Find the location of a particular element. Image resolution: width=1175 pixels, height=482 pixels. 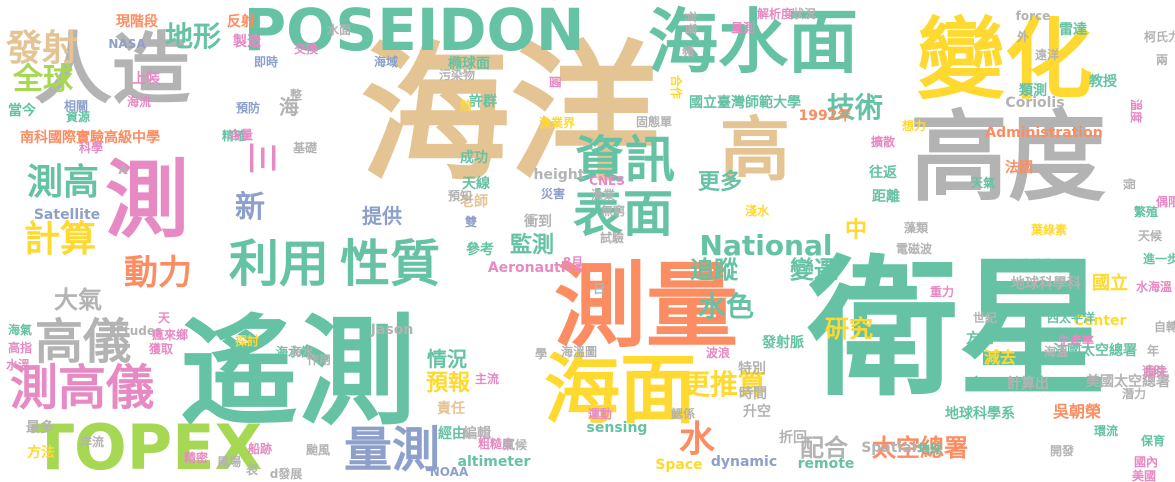

cloud-word: 發射脈 is located at coordinates (783, 343).